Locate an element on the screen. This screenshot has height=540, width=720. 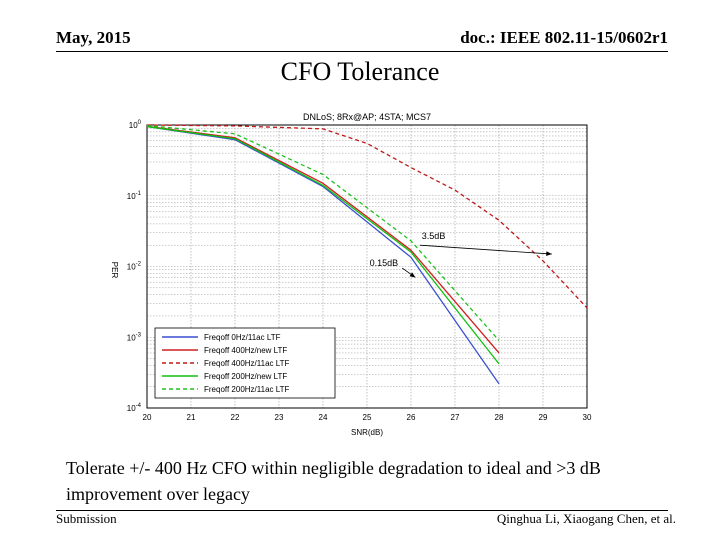
y-tick-label: 10⁻⁴ is located at coordinates (134, 408).